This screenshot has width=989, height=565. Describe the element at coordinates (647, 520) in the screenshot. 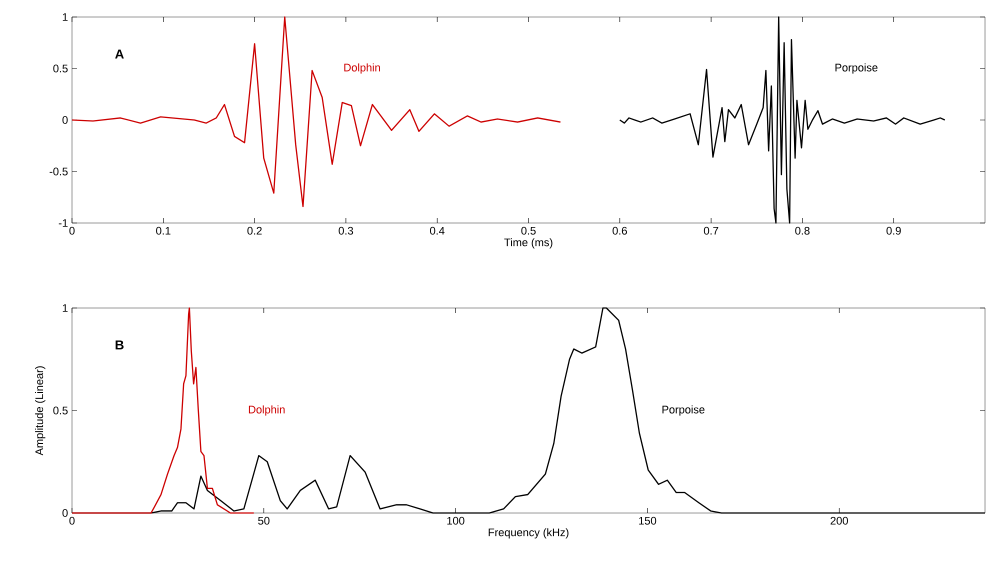

I see `x-tick-label: 150` at that location.